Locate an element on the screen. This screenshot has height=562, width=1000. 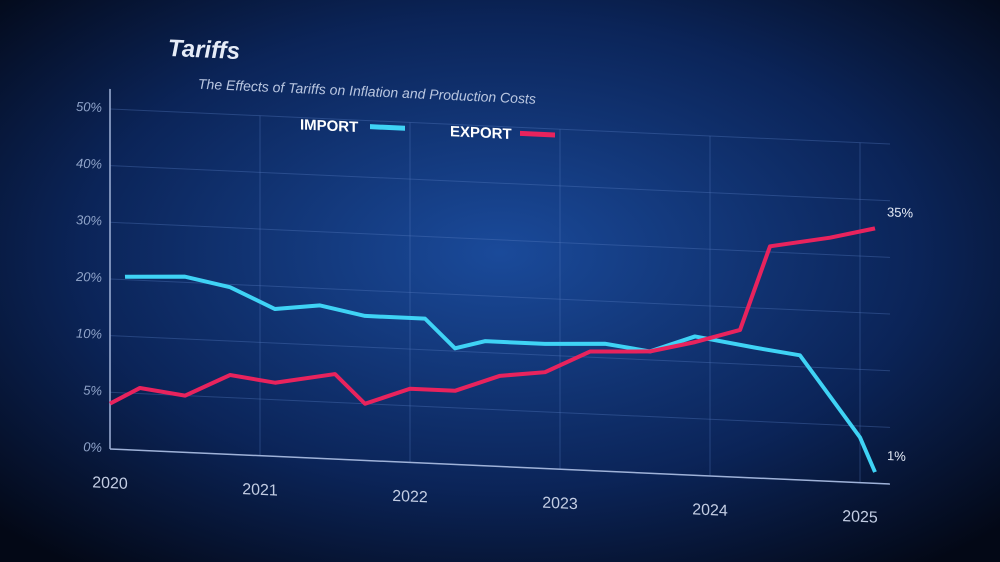
x-tick-label: 2023 is located at coordinates (560, 504).